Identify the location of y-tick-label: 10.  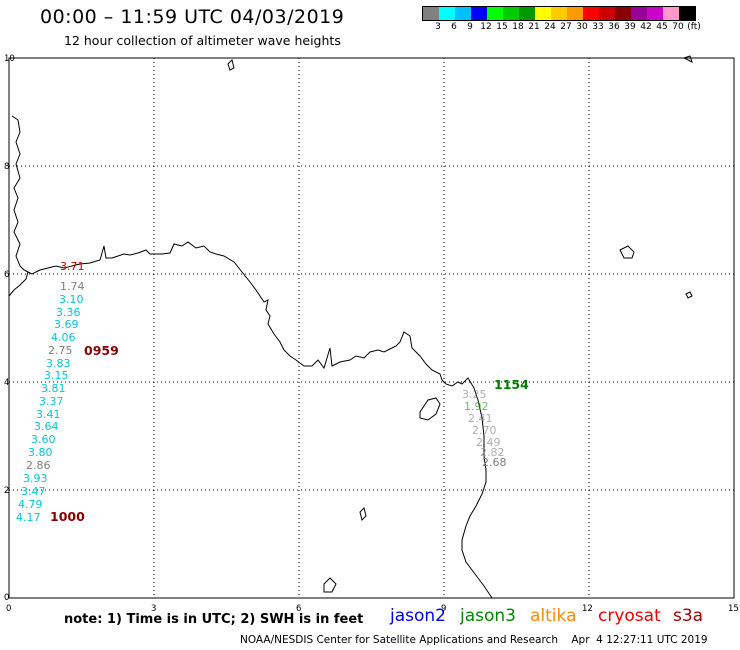
(9, 59).